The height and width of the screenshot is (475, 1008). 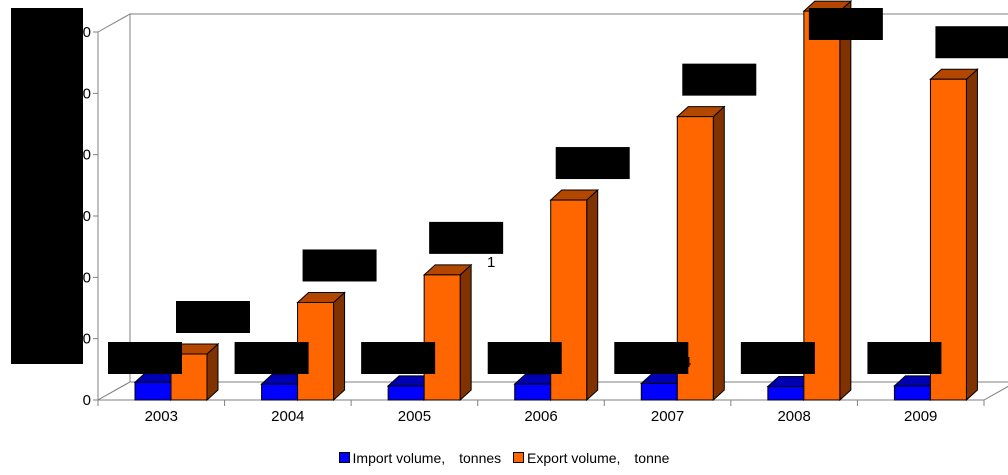 I want to click on y-tick-label: 0, so click(x=87, y=400).